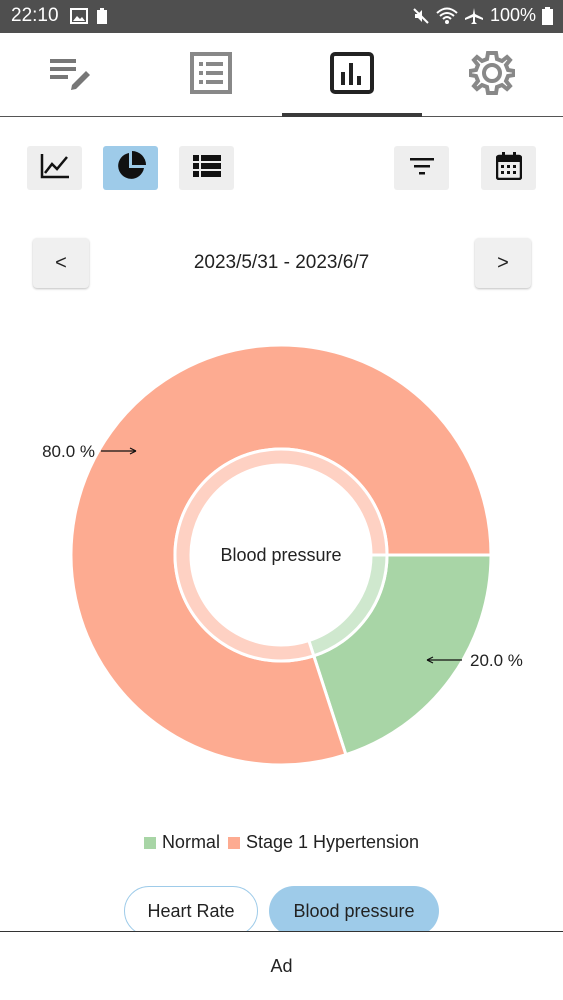  What do you see at coordinates (430, 660) in the screenshot?
I see `leader-arrowhead-normal` at bounding box center [430, 660].